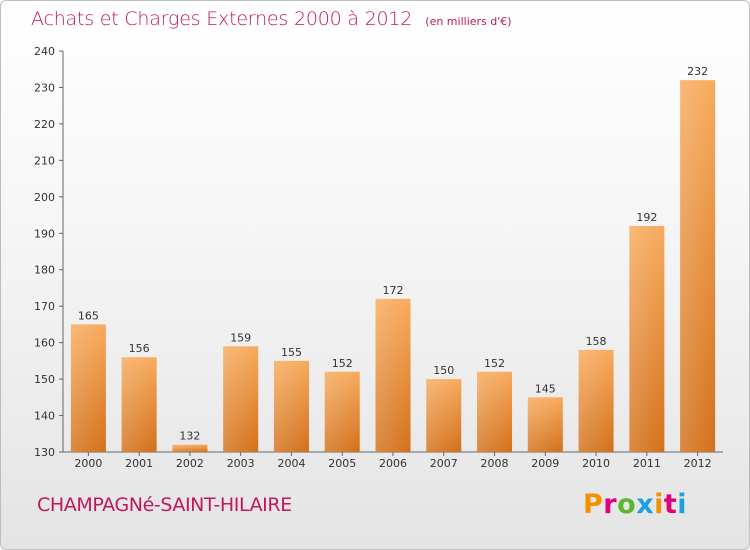  What do you see at coordinates (545, 388) in the screenshot?
I see `value-label: 145` at bounding box center [545, 388].